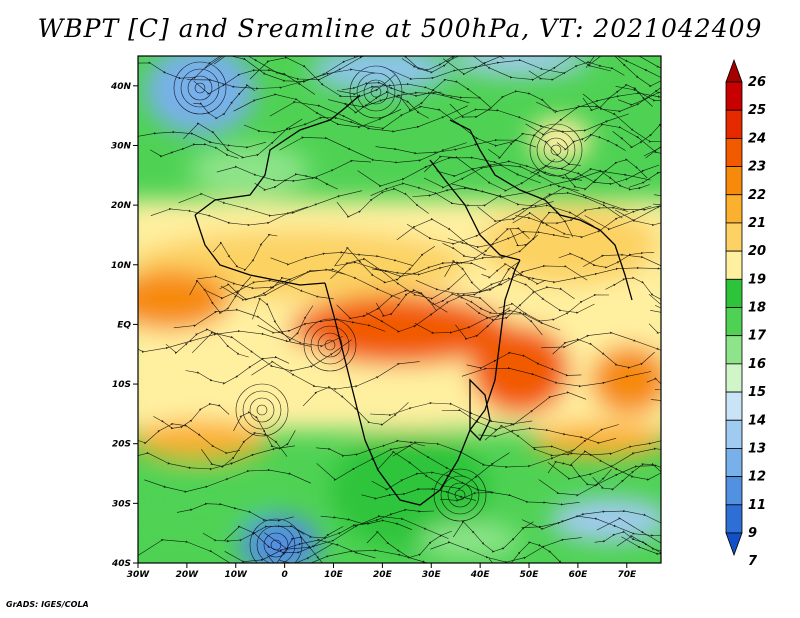 The image size is (800, 618). Describe the element at coordinates (734, 544) in the screenshot. I see `colorbar-bottom-arrow` at that location.